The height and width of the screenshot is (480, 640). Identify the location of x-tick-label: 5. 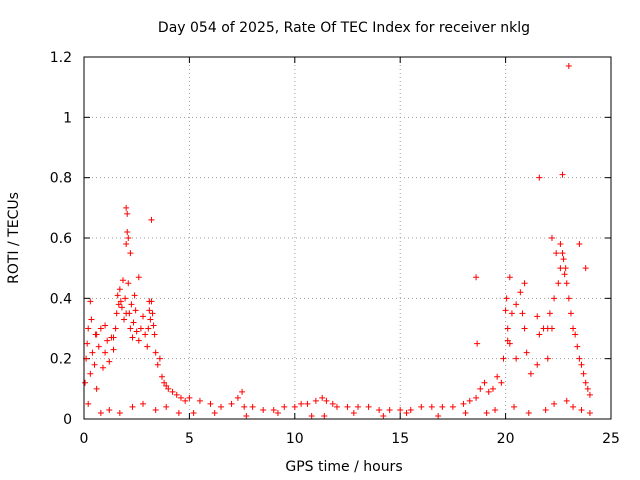
(189, 439).